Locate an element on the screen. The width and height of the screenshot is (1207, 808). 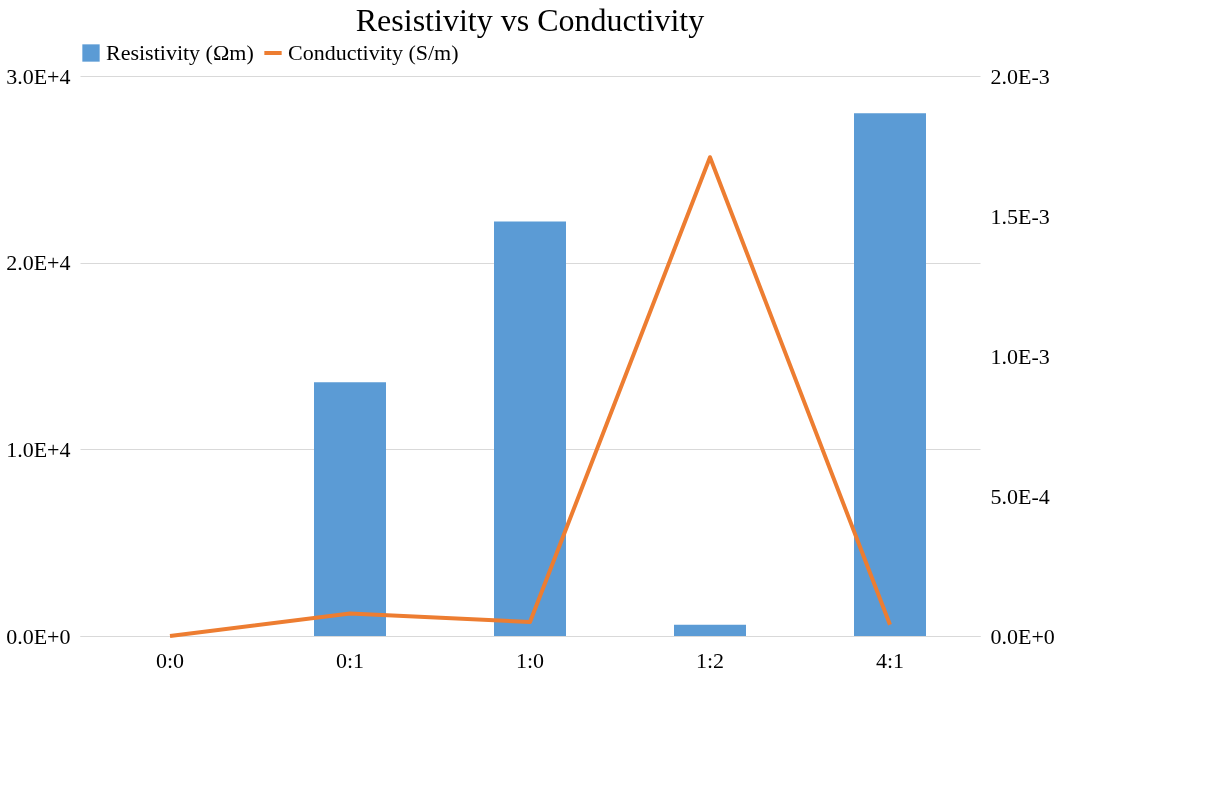
x-tick-label: 4:1 is located at coordinates (890, 660).